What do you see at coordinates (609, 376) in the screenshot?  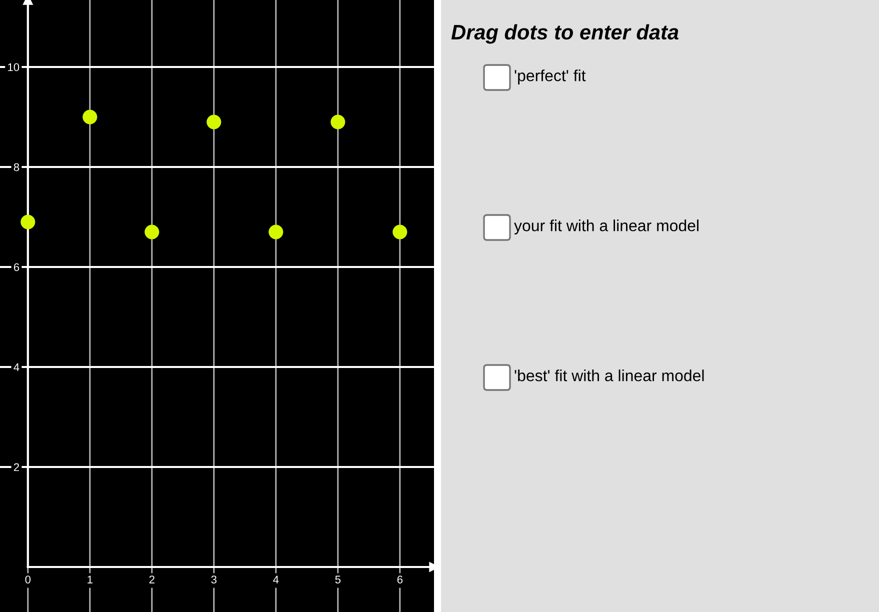 I see `text: 'best' fit with a linear model` at bounding box center [609, 376].